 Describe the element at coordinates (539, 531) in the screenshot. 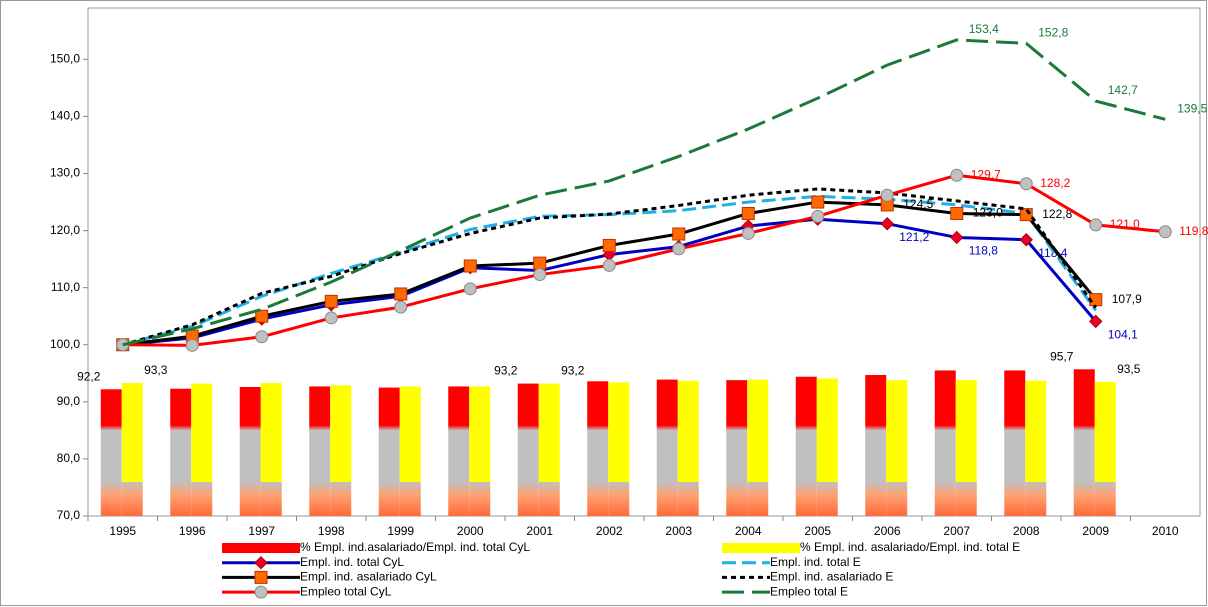

I see `x-tick-label: 2001` at that location.